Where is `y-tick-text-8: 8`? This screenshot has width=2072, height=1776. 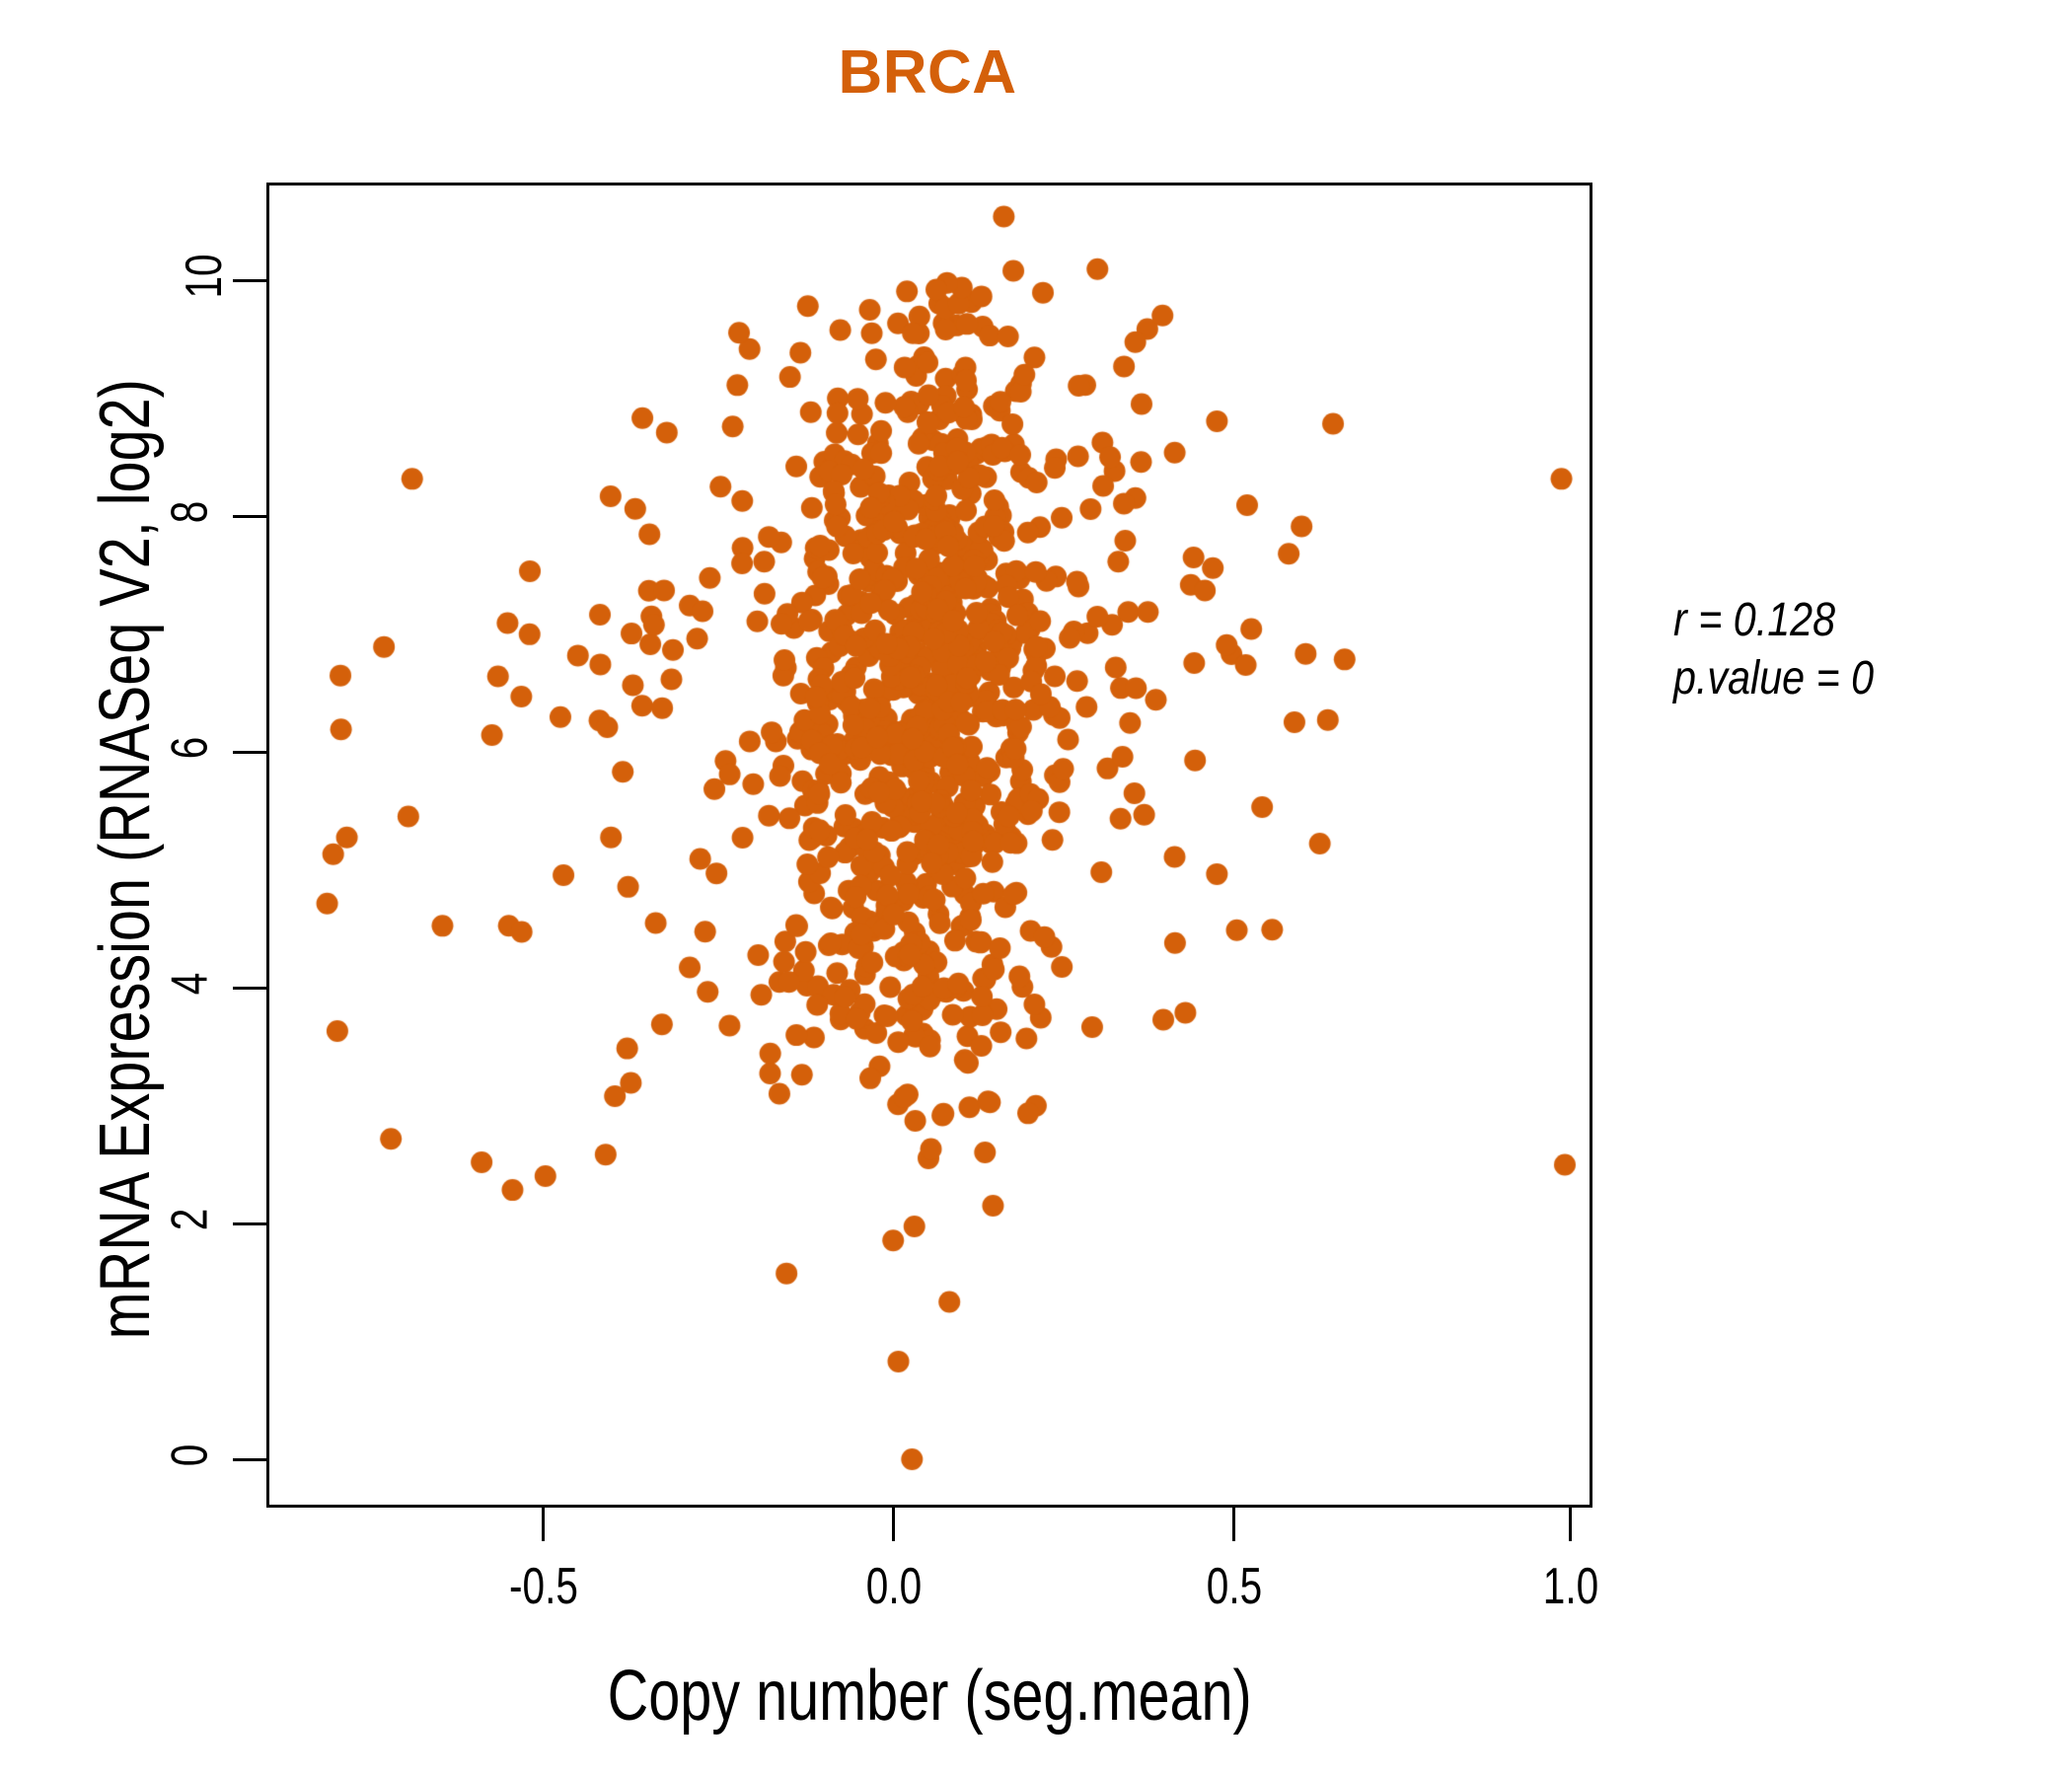 y-tick-text-8: 8 is located at coordinates (190, 512).